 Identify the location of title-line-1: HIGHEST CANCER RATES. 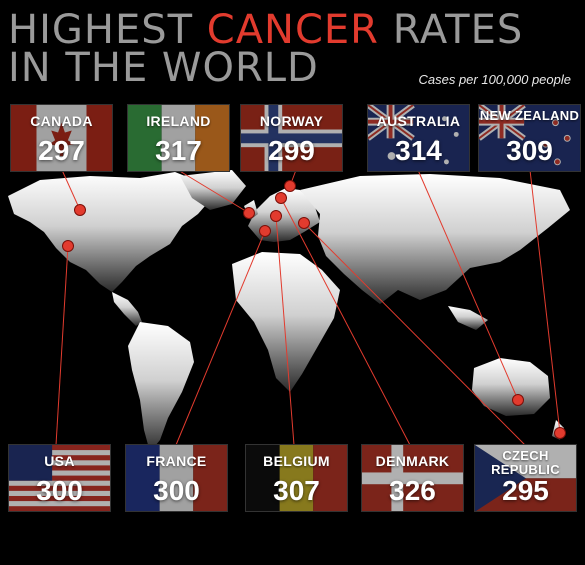
(265, 30).